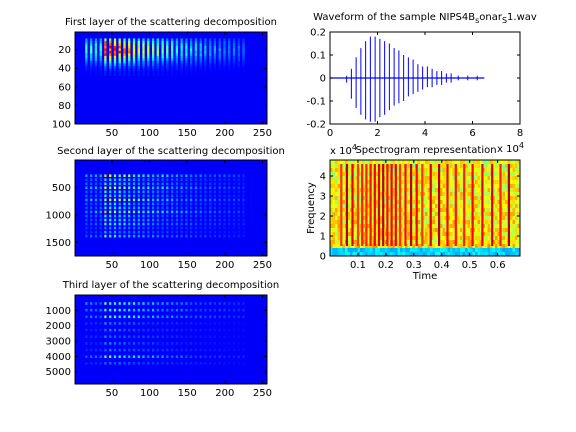 The height and width of the screenshot is (432, 576). What do you see at coordinates (425, 18) in the screenshot?
I see `waveform-title: Waveform of the sample NIPS4BsonarS1.wav` at bounding box center [425, 18].